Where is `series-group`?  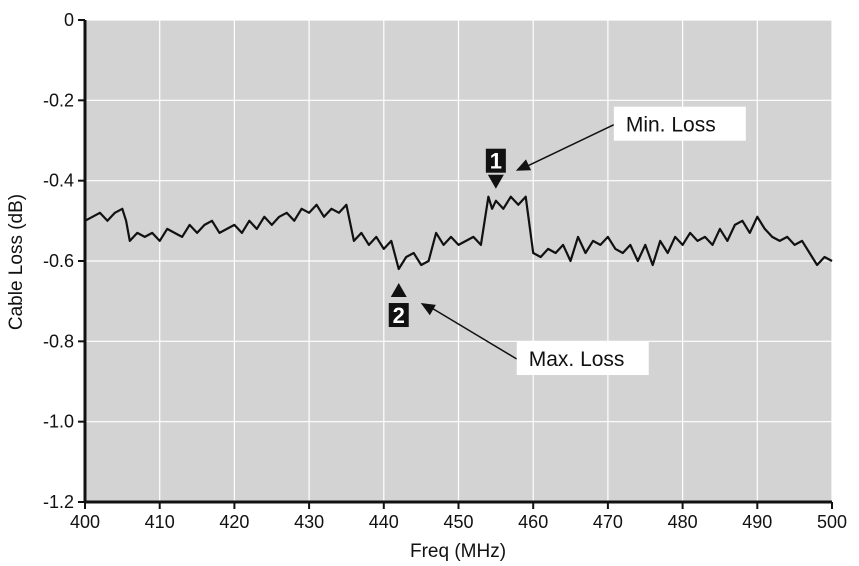
series-group is located at coordinates (458, 233).